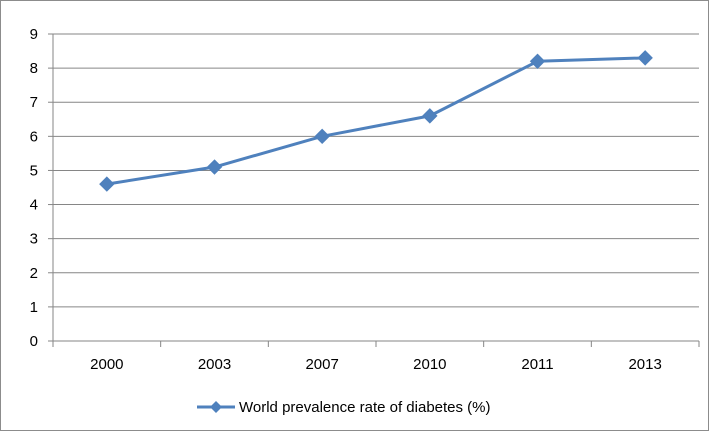  What do you see at coordinates (34, 239) in the screenshot?
I see `y-tick-label: 3` at bounding box center [34, 239].